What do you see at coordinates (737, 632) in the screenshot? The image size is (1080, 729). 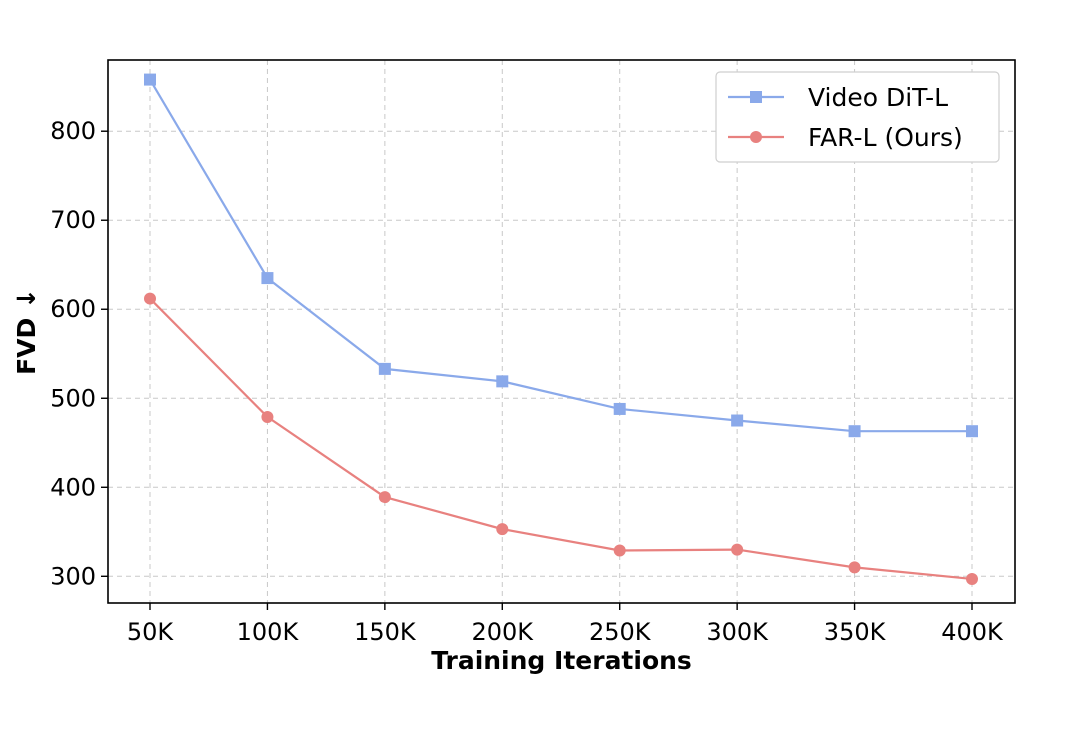 I see `x-tick-label: 300K` at bounding box center [737, 632].